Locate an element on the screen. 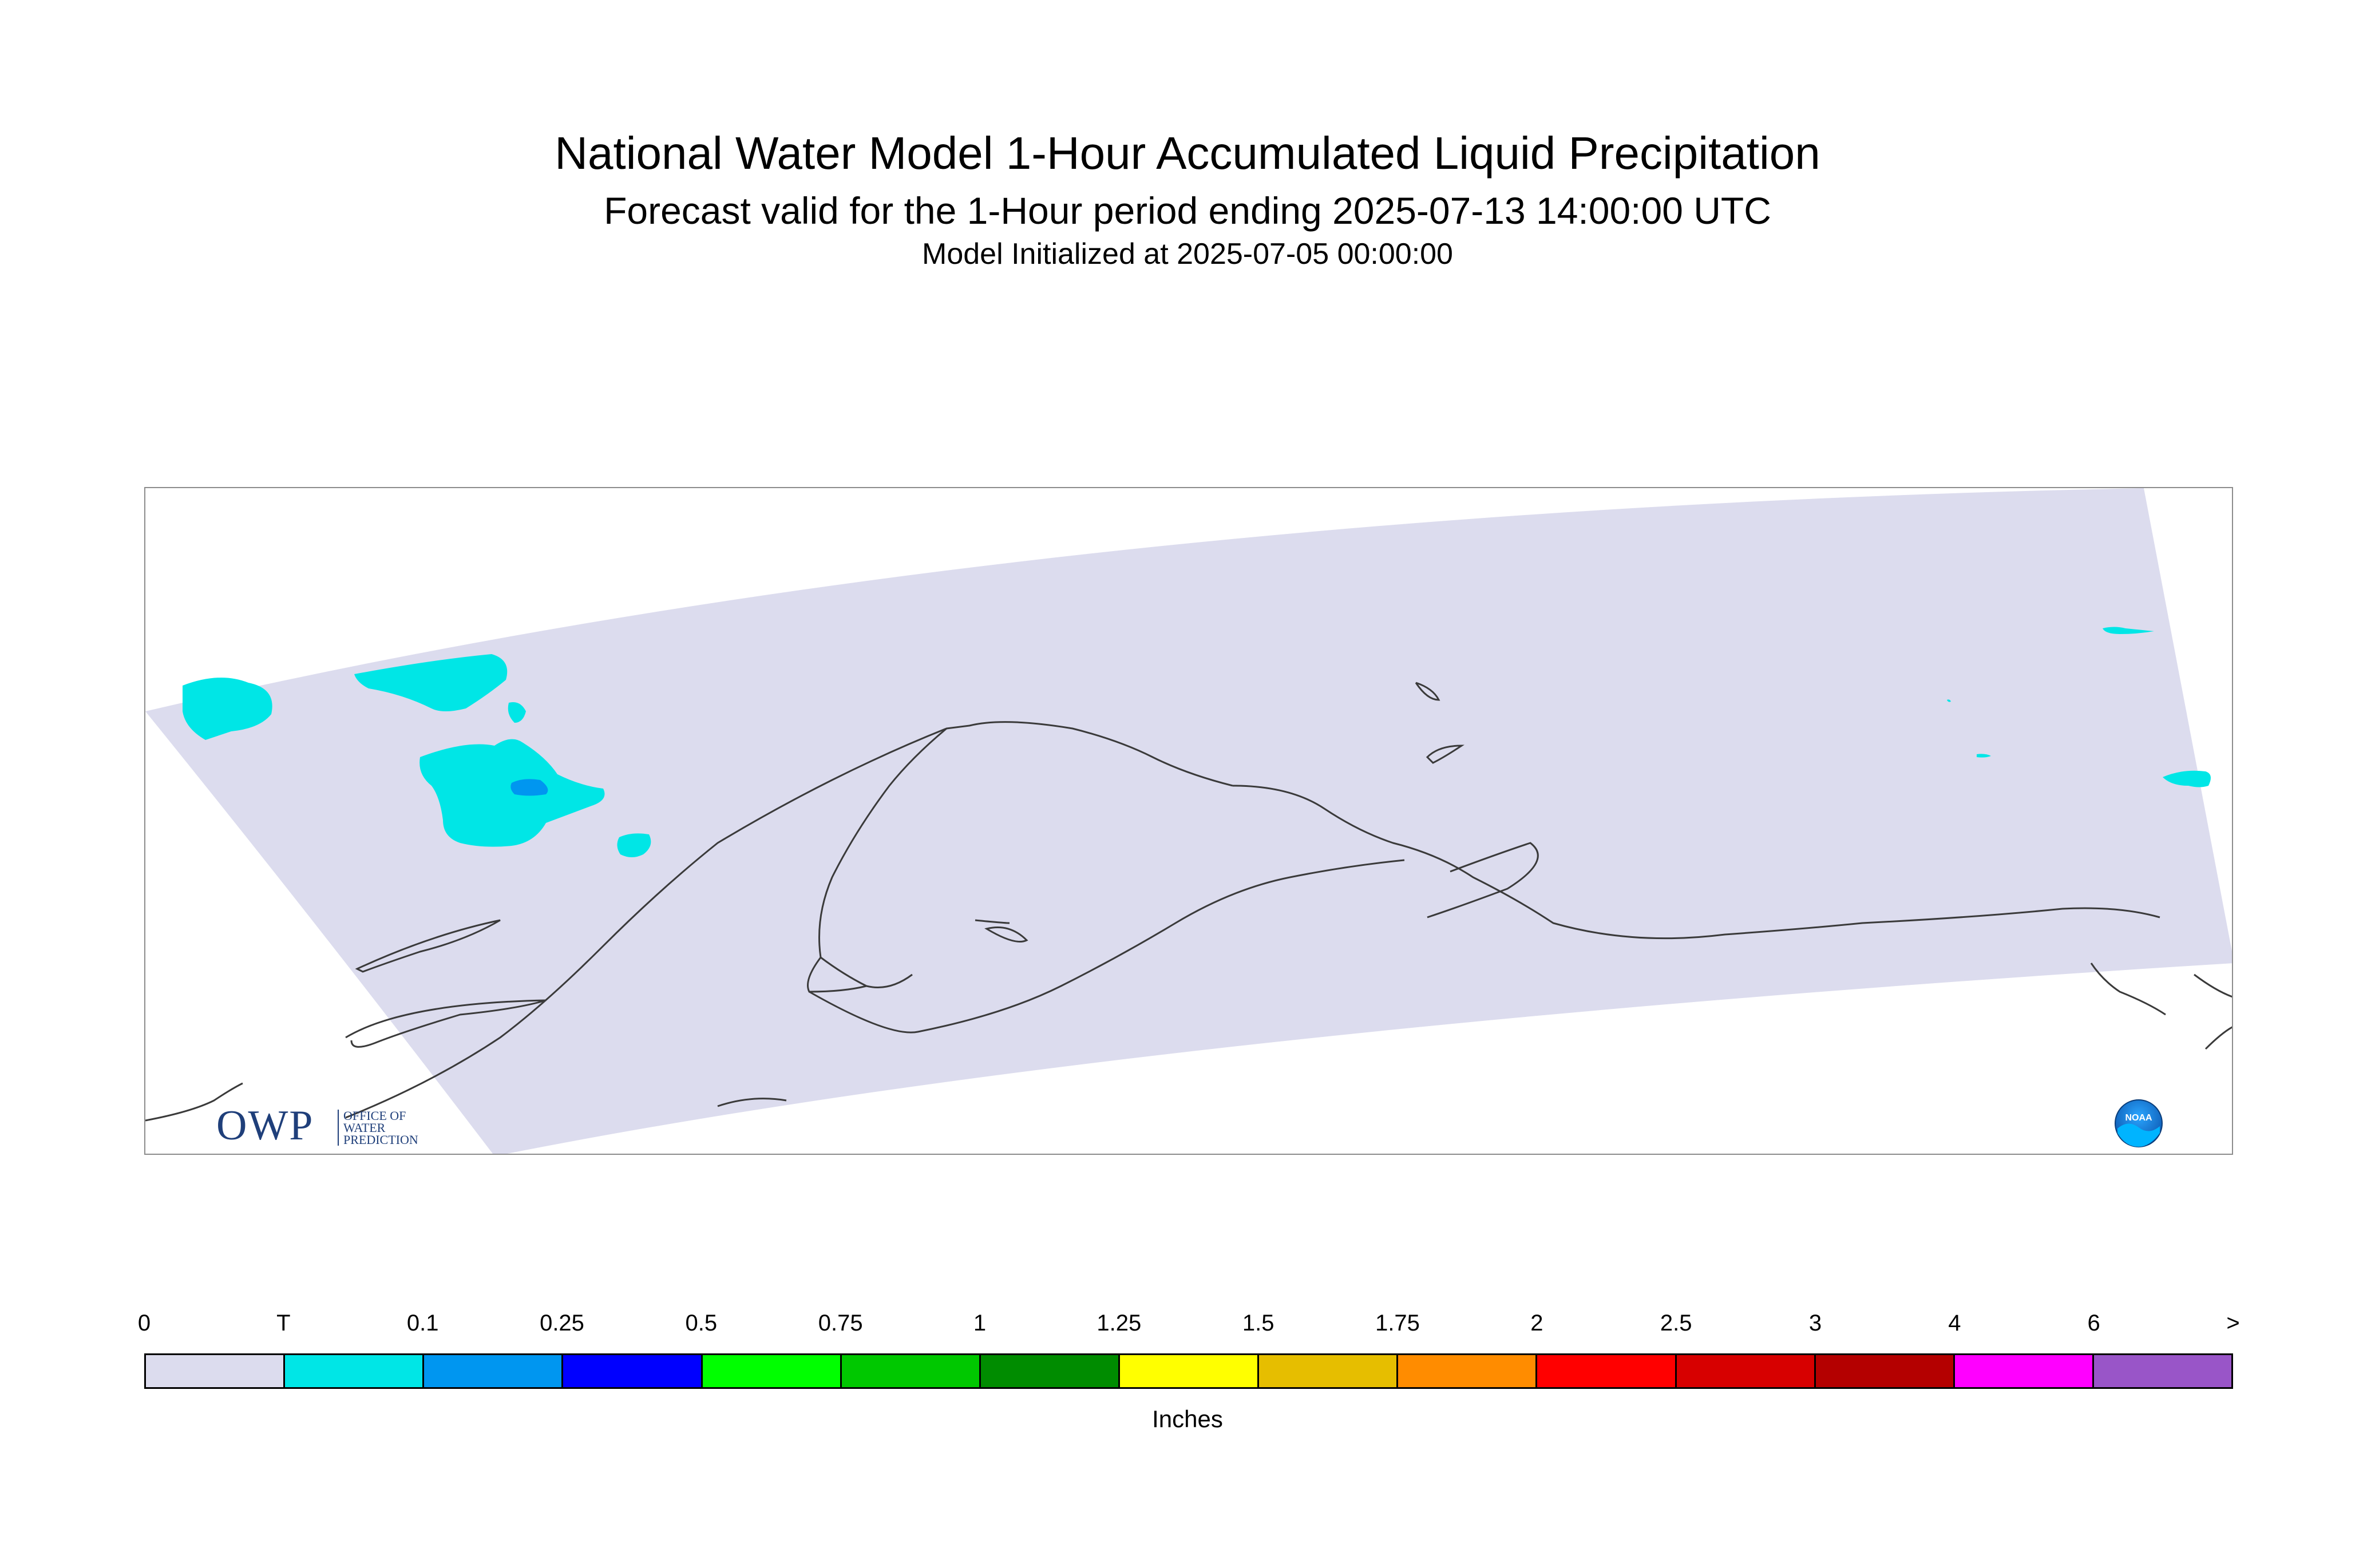 The height and width of the screenshot is (1568, 2375). colorbar-tick-label: 1 is located at coordinates (980, 1323).